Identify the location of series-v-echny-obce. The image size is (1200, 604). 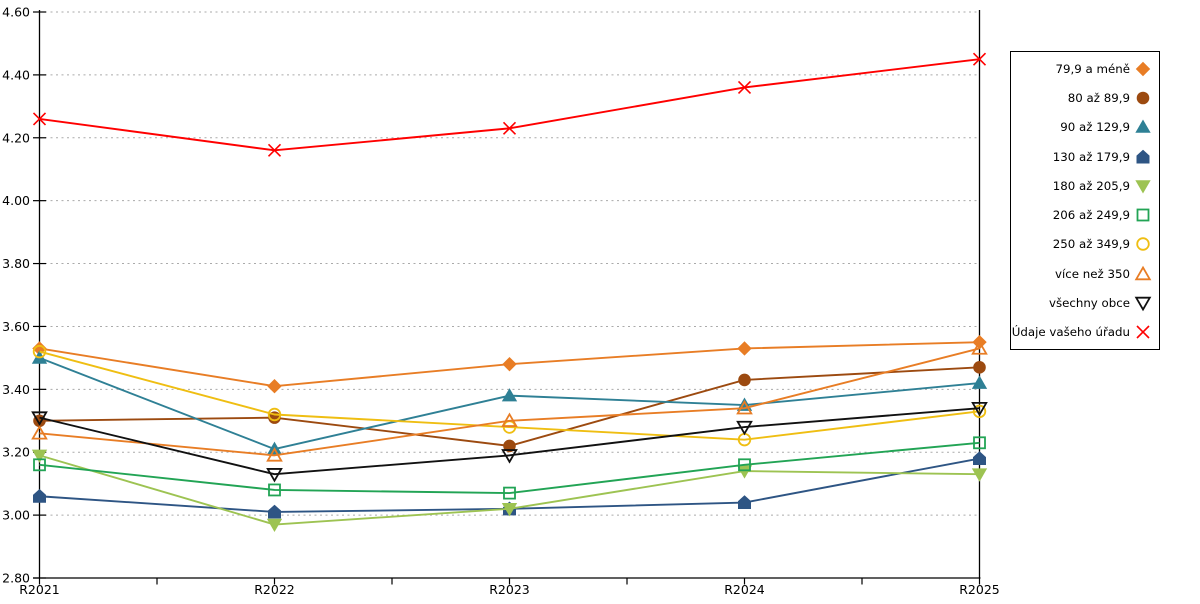
(509, 442).